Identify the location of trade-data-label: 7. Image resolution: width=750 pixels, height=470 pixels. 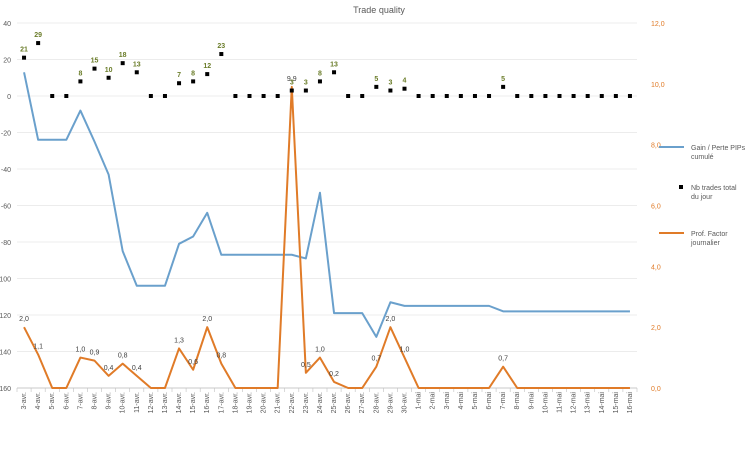
(179, 75).